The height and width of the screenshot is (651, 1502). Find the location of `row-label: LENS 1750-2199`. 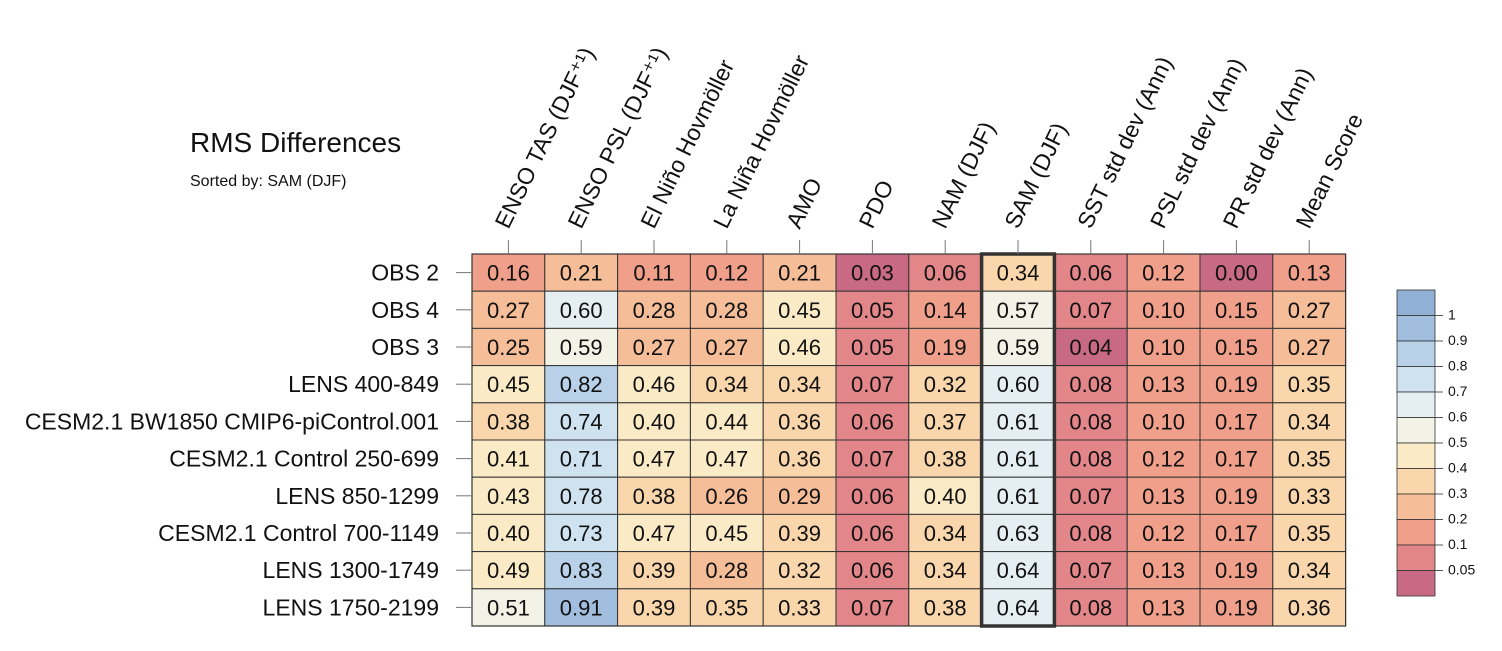

row-label: LENS 1750-2199 is located at coordinates (351, 607).